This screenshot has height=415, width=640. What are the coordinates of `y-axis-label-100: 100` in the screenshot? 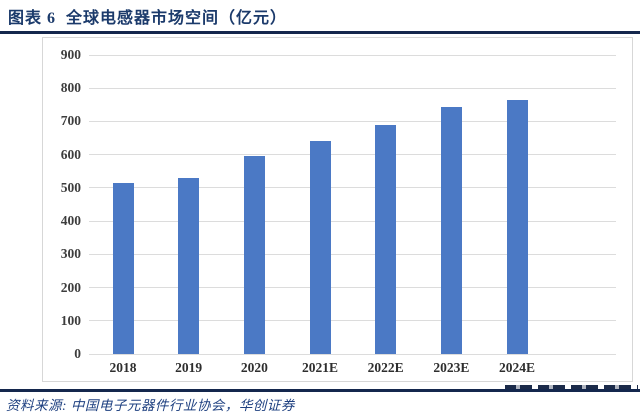 It's located at (70, 320).